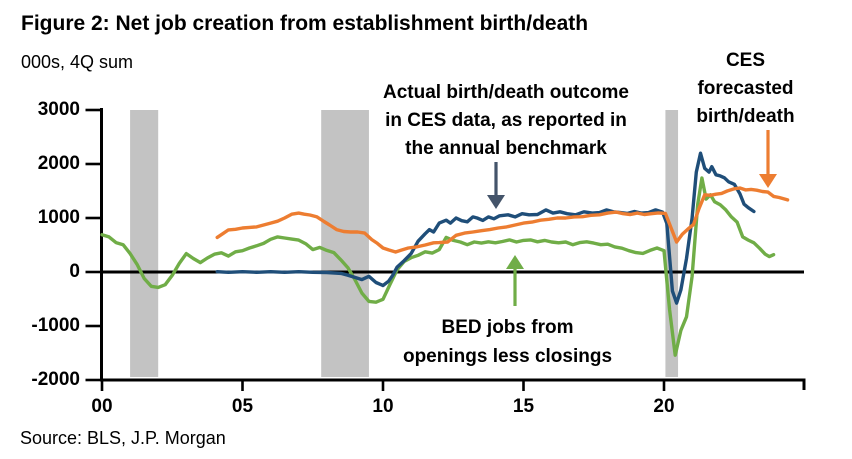 This screenshot has height=459, width=852. I want to click on x-tick-label: 20, so click(664, 406).